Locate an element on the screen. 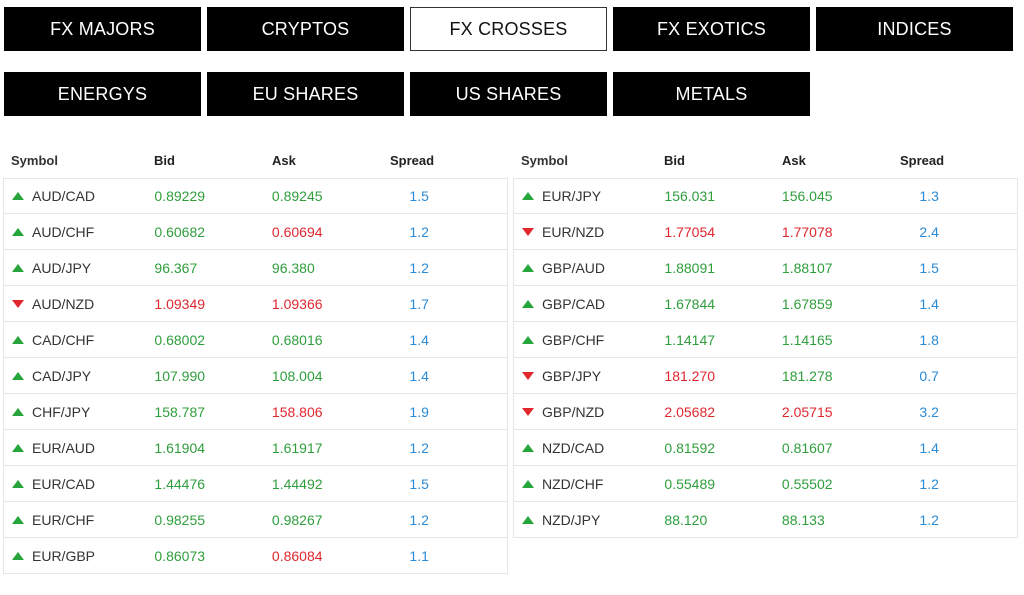 Image resolution: width=1024 pixels, height=595 pixels. table-row: EUR/CHF 0.98255 0.98267 1.2 is located at coordinates (255, 520).